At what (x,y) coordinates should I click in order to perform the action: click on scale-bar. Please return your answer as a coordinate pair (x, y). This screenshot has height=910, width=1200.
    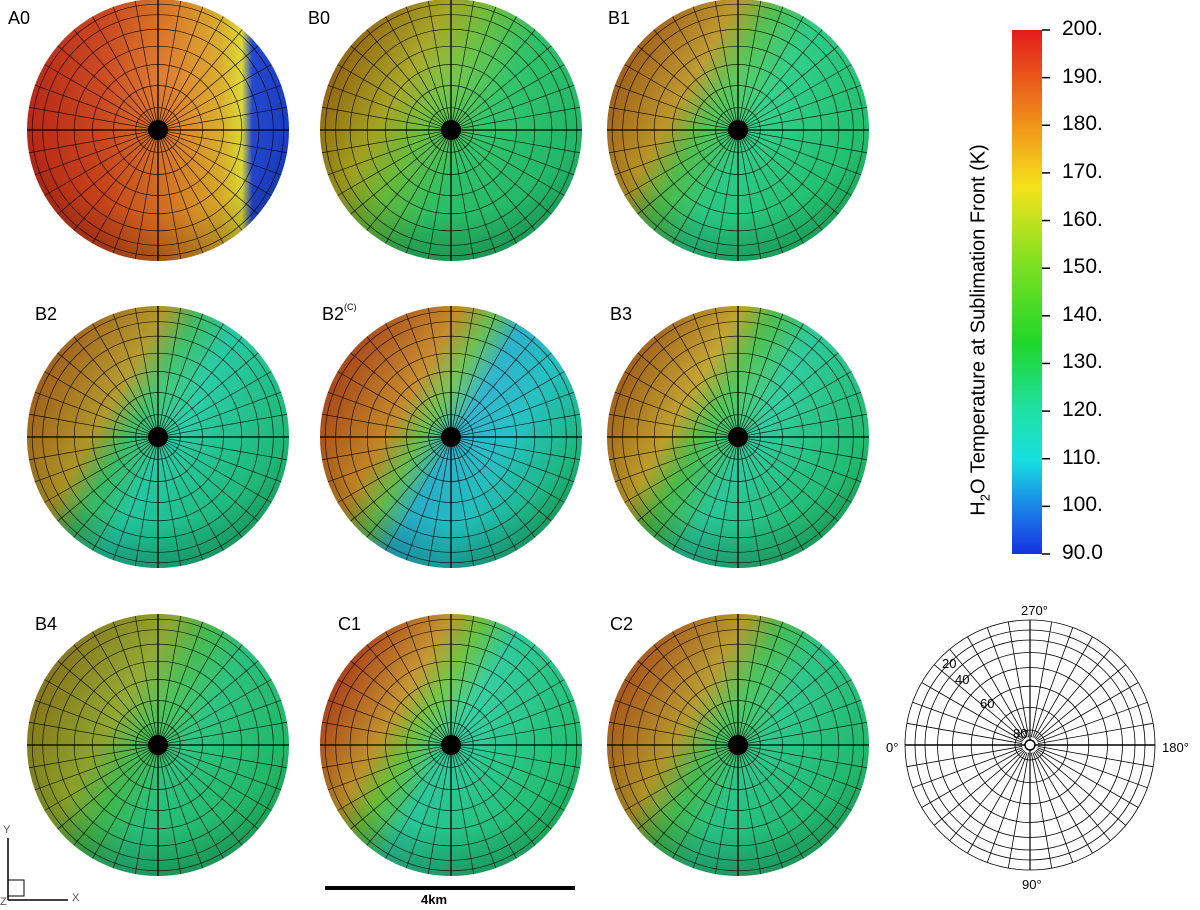
    Looking at the image, I should click on (450, 888).